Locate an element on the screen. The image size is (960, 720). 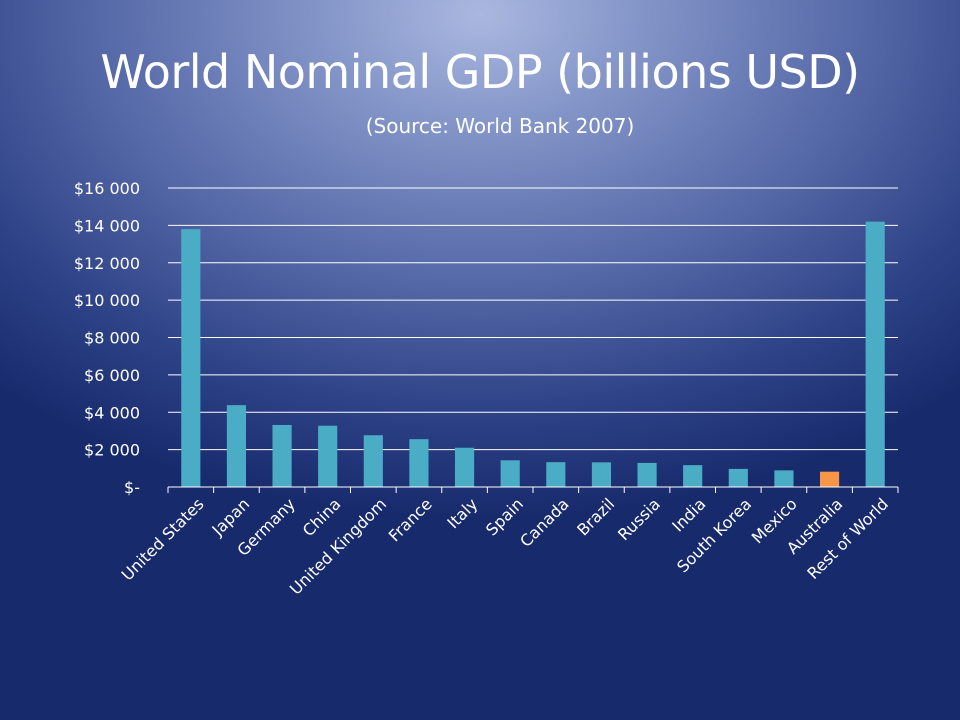
bar-italy is located at coordinates (464, 467).